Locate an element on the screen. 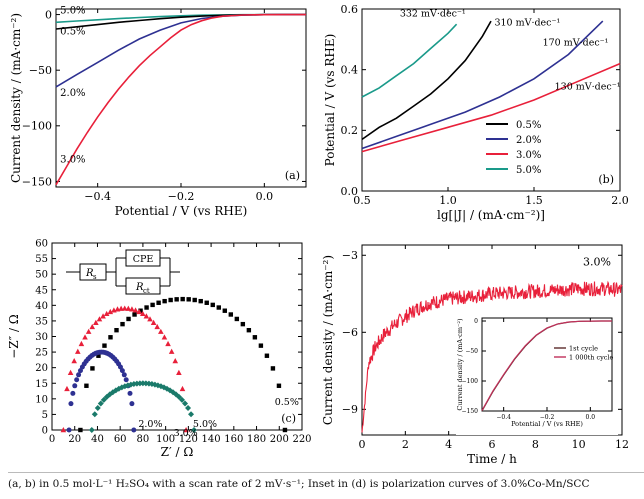 The image size is (644, 499). y-tick-label: −100 is located at coordinates (470, 381).